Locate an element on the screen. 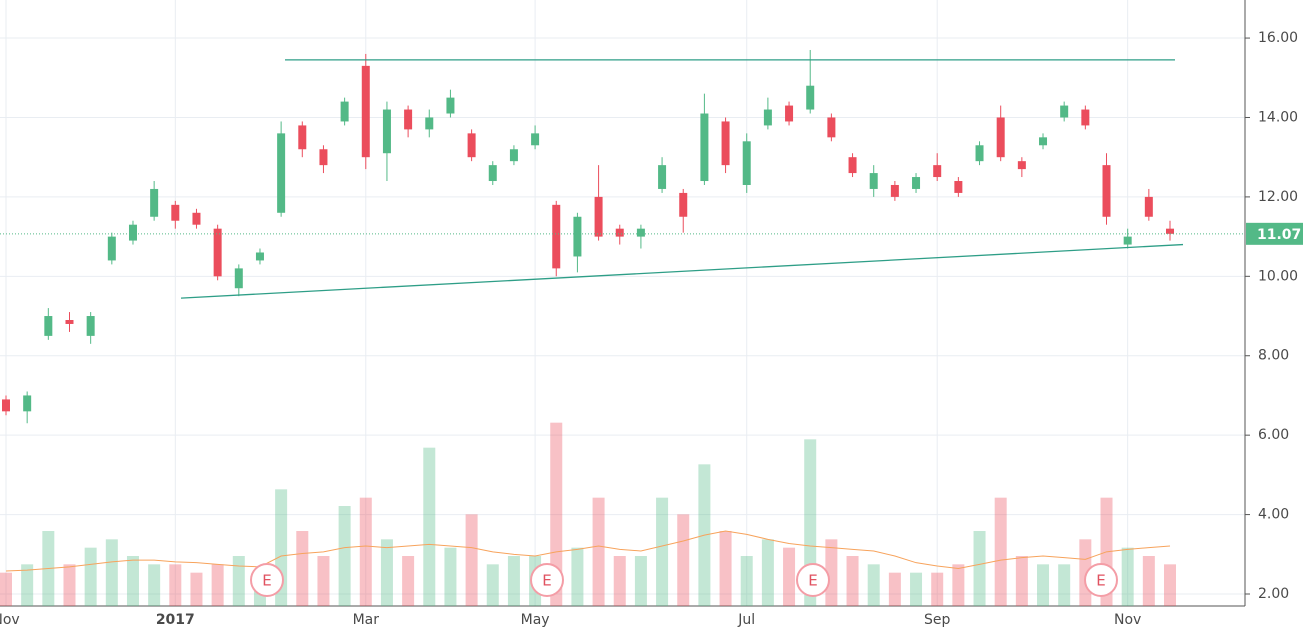 This screenshot has width=1303, height=632. last-price-box is located at coordinates (1274, 233).